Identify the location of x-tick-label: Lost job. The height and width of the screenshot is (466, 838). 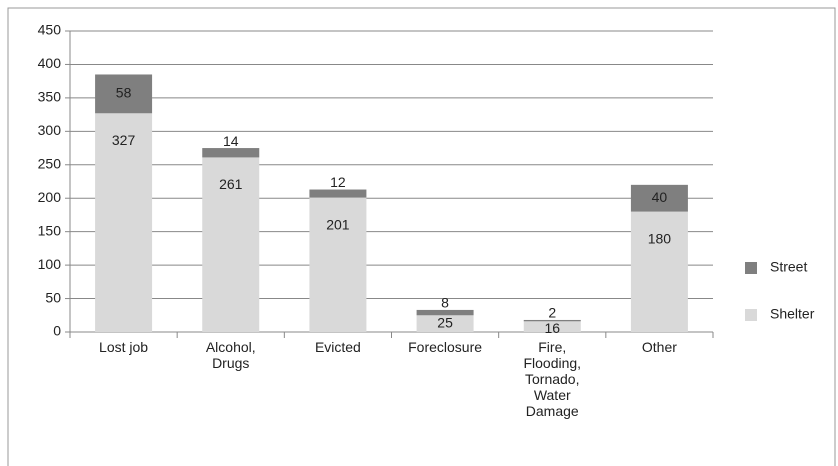
(124, 347).